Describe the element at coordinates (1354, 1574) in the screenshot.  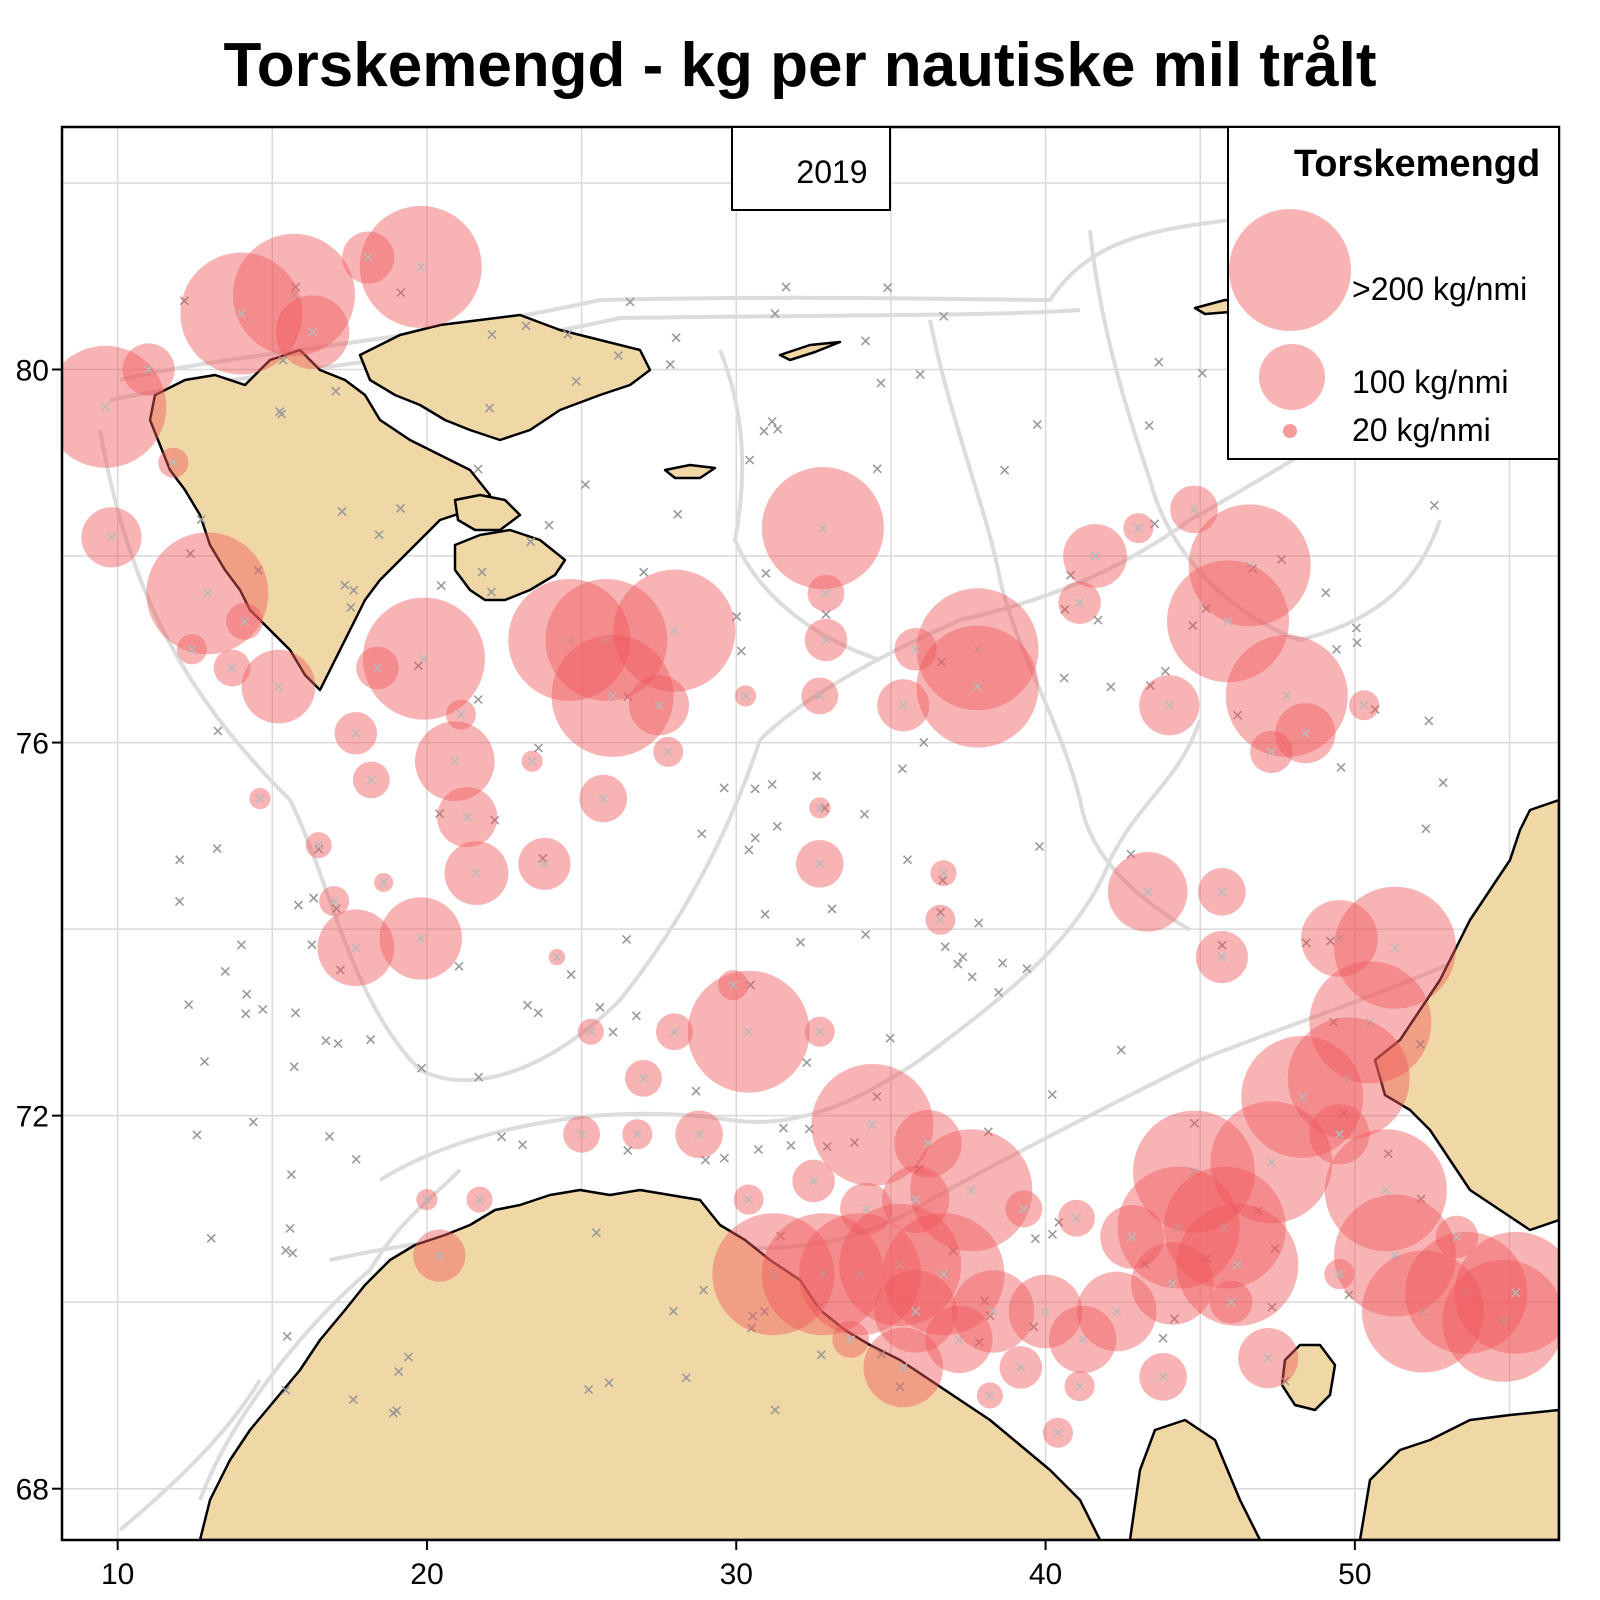
I see `x-tick-label: 50` at that location.